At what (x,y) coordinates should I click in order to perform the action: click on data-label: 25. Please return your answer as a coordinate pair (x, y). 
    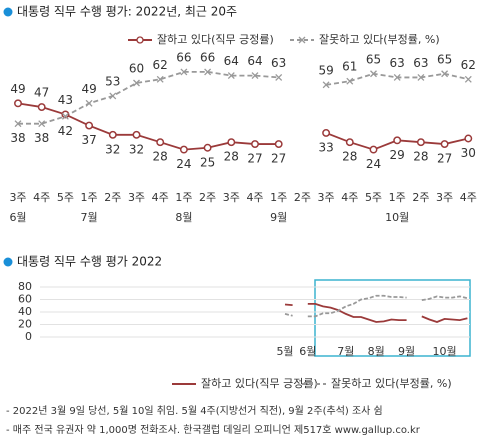
    Looking at the image, I should click on (207, 162).